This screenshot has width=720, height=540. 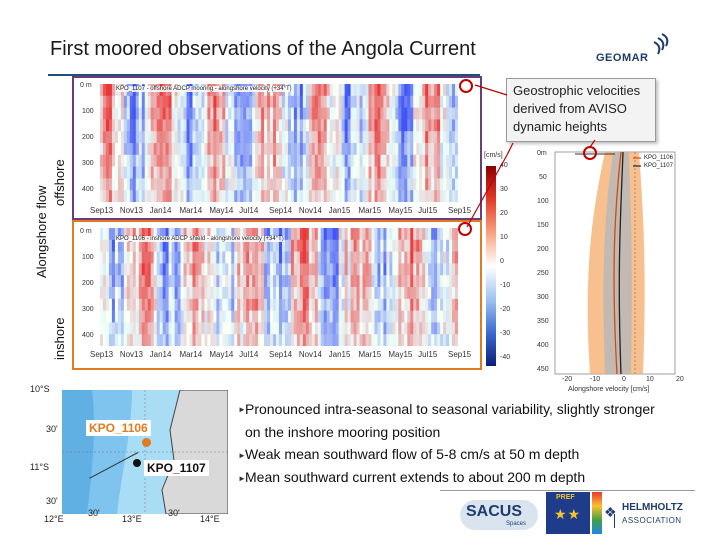 I want to click on profile-depth-tick: 0m, so click(x=542, y=153).